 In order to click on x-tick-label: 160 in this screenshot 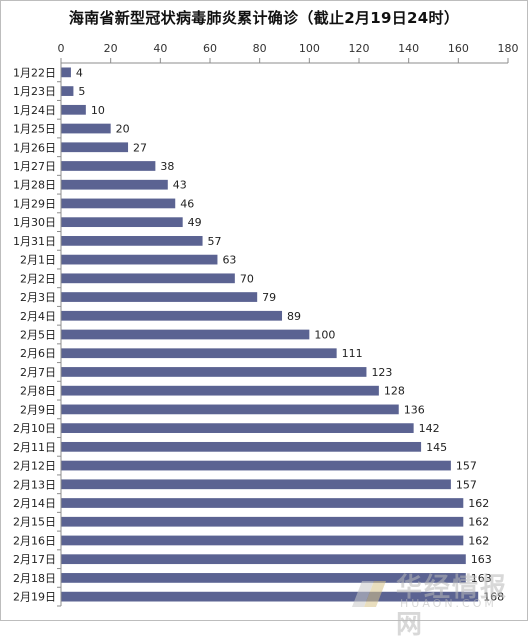, I will do `click(458, 48)`.